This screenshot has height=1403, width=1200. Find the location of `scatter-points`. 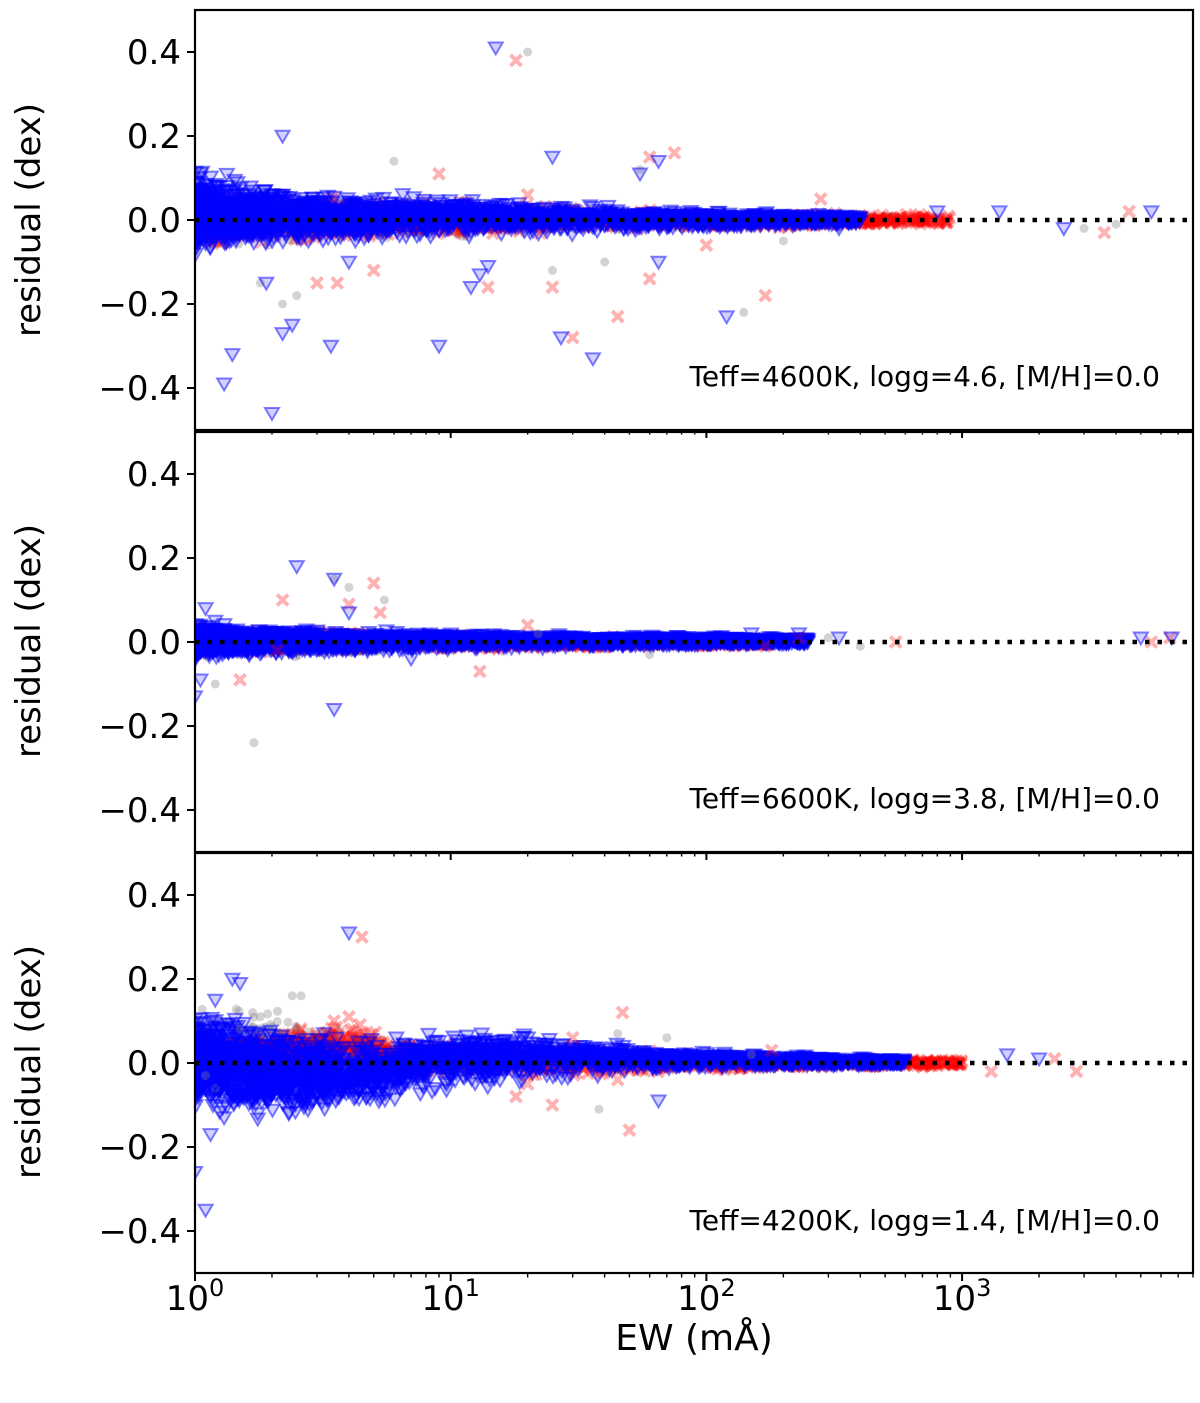

scatter-points is located at coordinates (688, 654).